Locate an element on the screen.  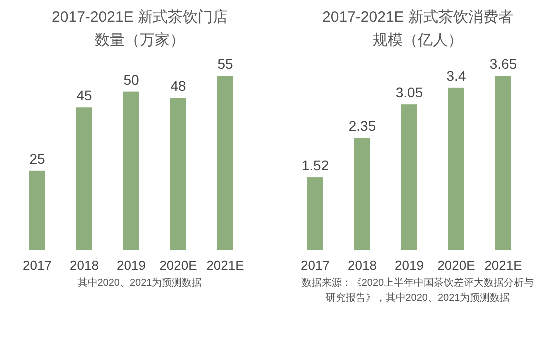
chart-title: 2017-2021E 新式茶饮门店 is located at coordinates (140, 17).